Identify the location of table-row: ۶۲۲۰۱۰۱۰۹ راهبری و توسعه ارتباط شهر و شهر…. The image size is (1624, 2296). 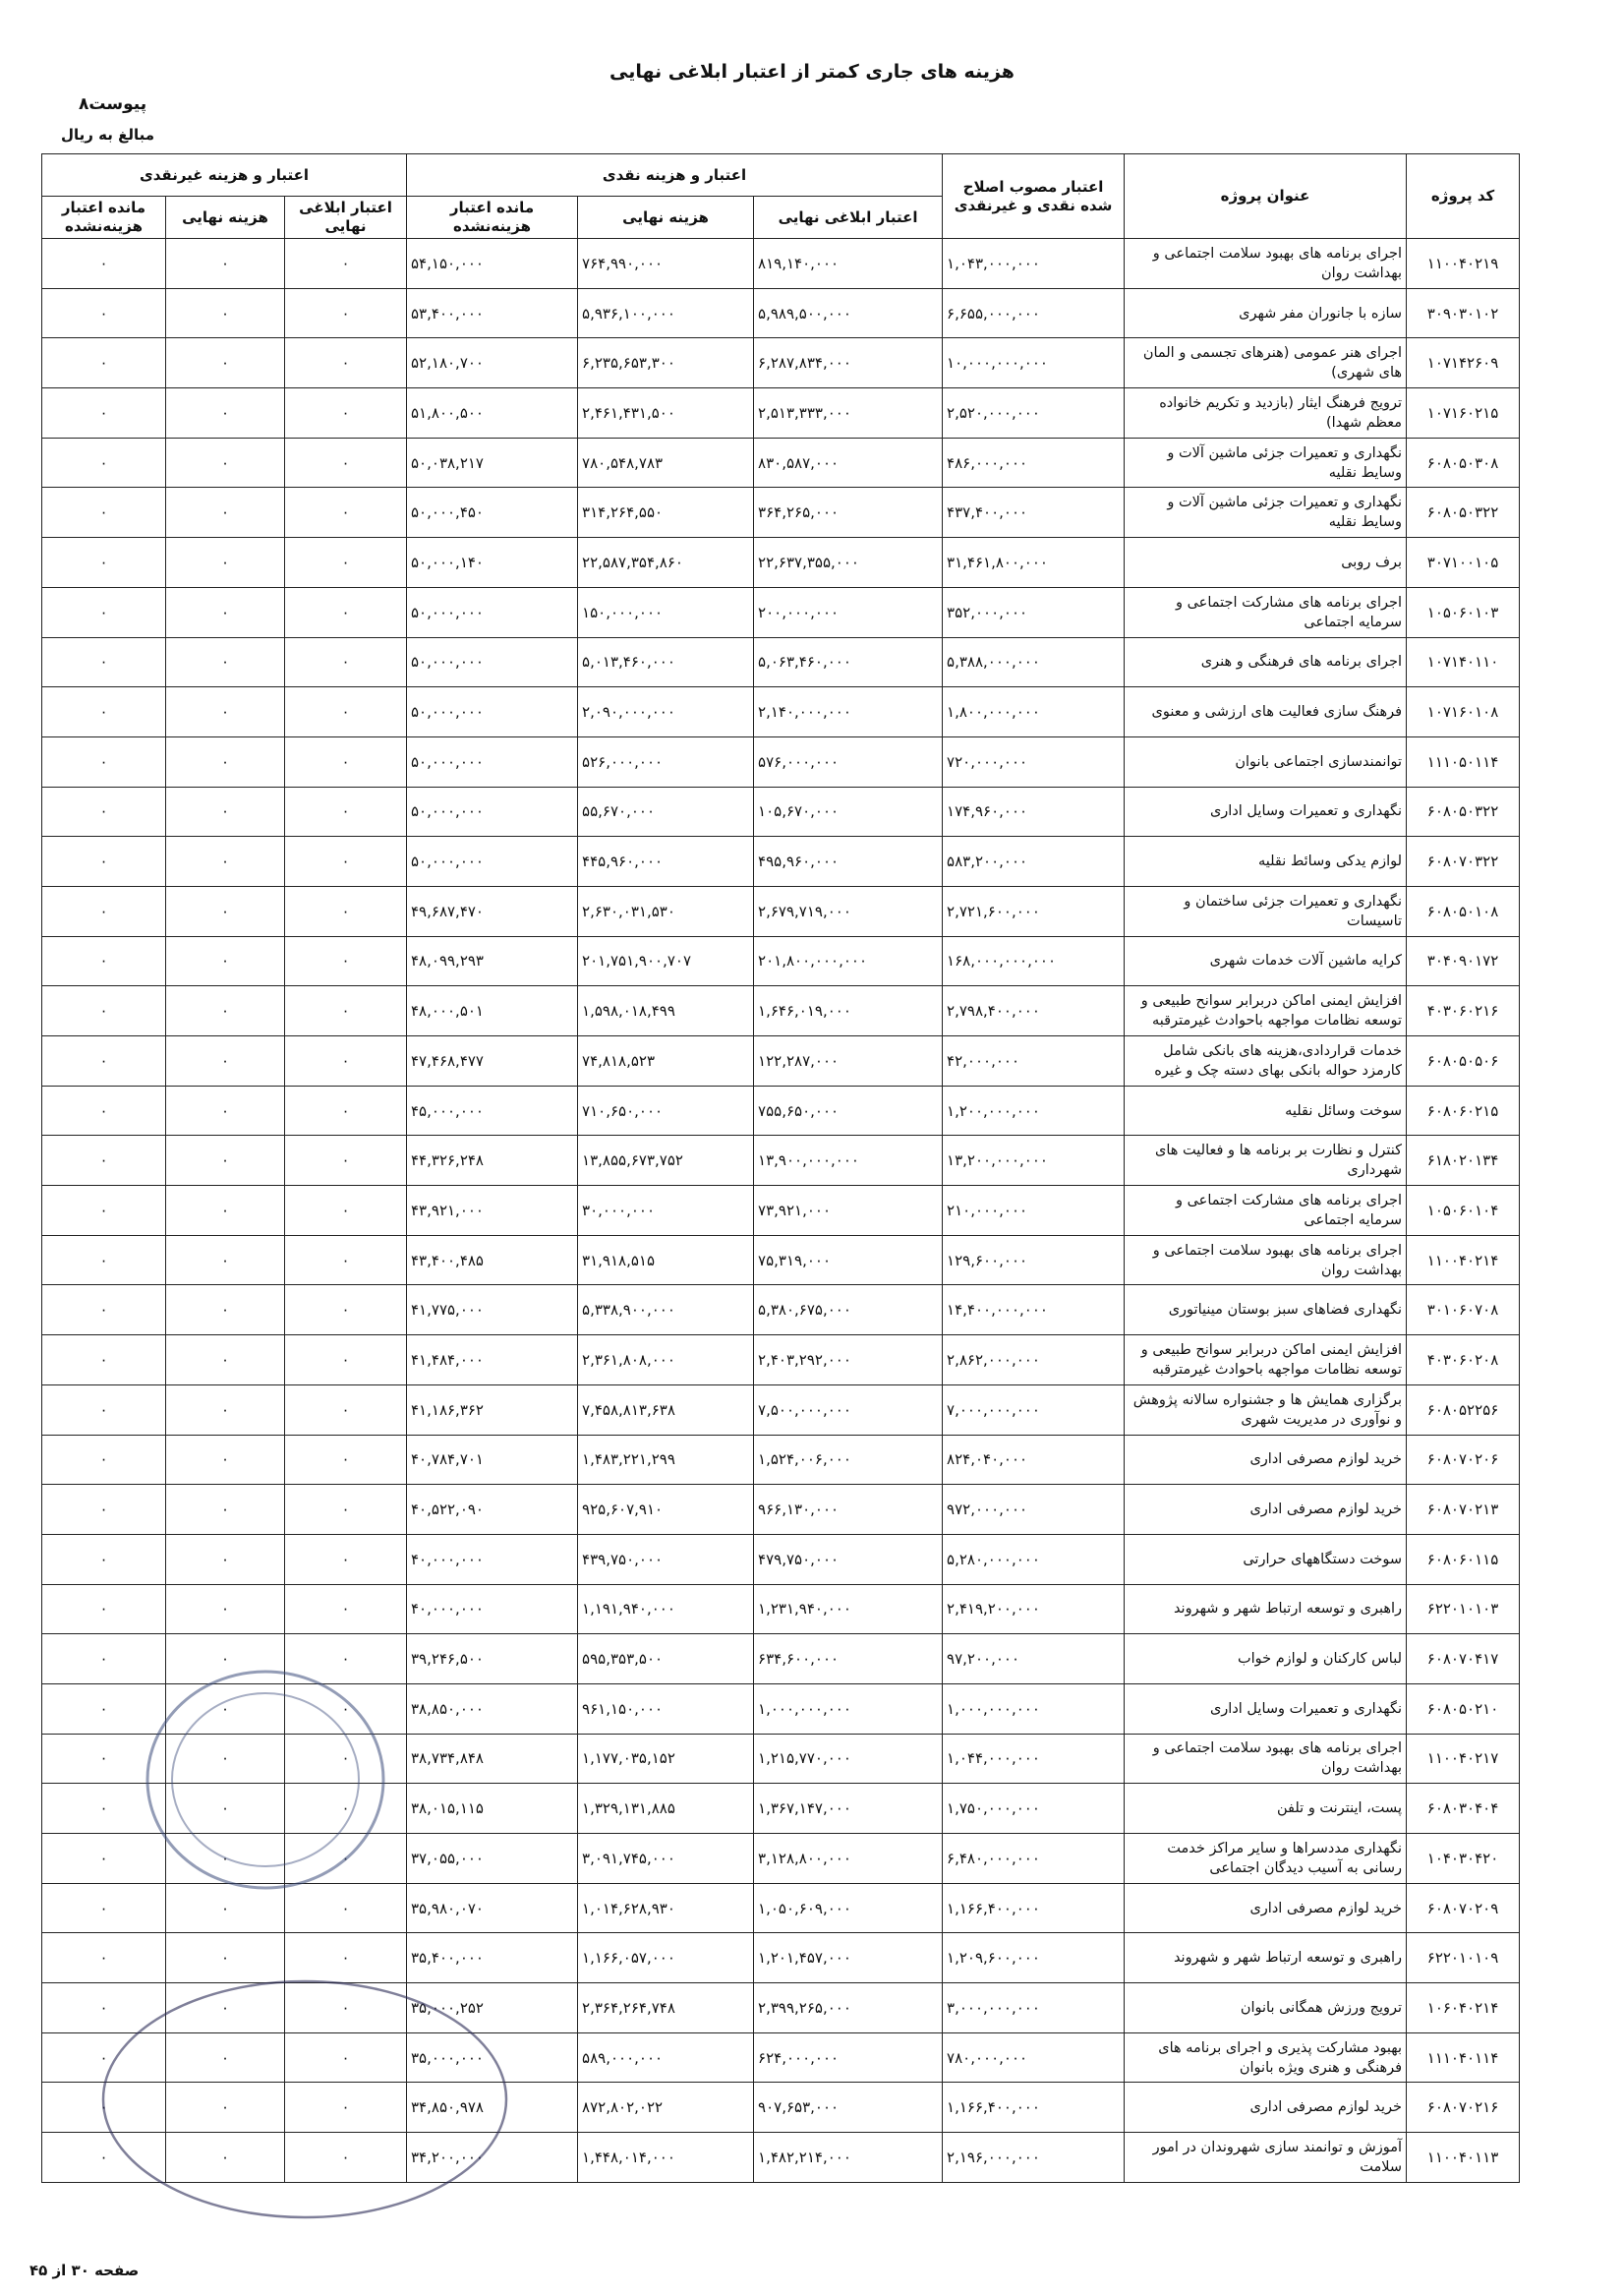
(781, 1958).